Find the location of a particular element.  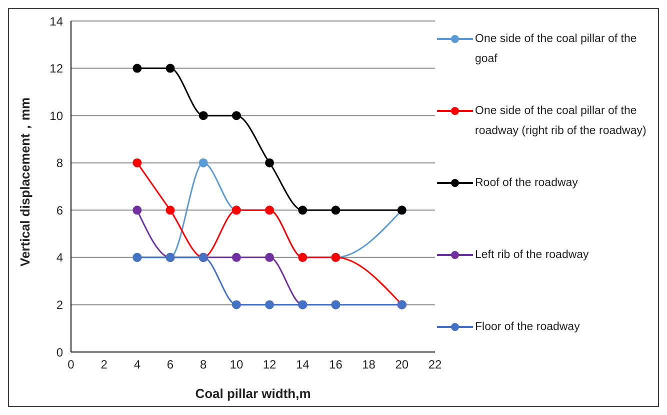

legend-label: Roof of the roadway is located at coordinates (526, 183).